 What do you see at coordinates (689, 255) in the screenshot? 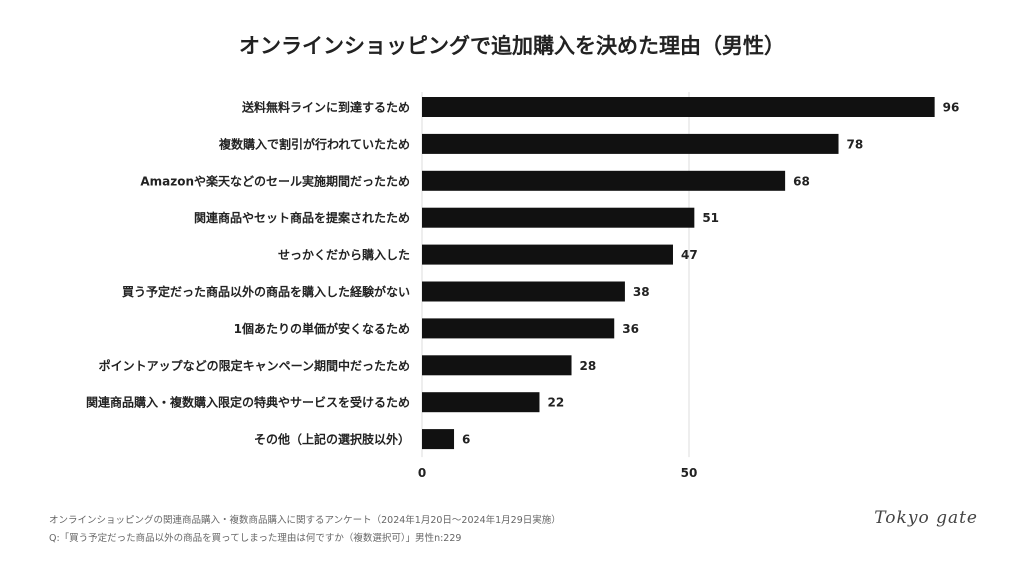
I see `data-label: 47` at bounding box center [689, 255].